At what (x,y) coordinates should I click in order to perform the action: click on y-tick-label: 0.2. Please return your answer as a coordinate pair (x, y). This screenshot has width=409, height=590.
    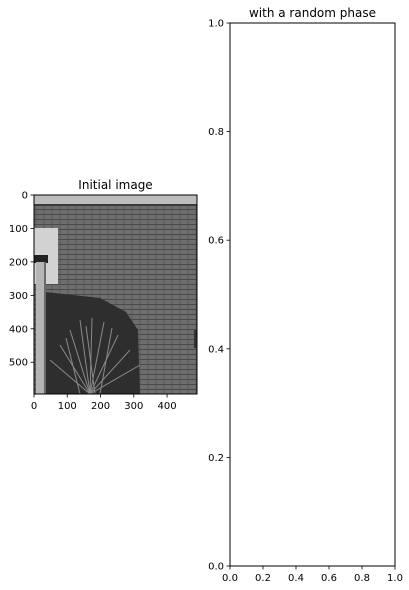
    Looking at the image, I should click on (216, 458).